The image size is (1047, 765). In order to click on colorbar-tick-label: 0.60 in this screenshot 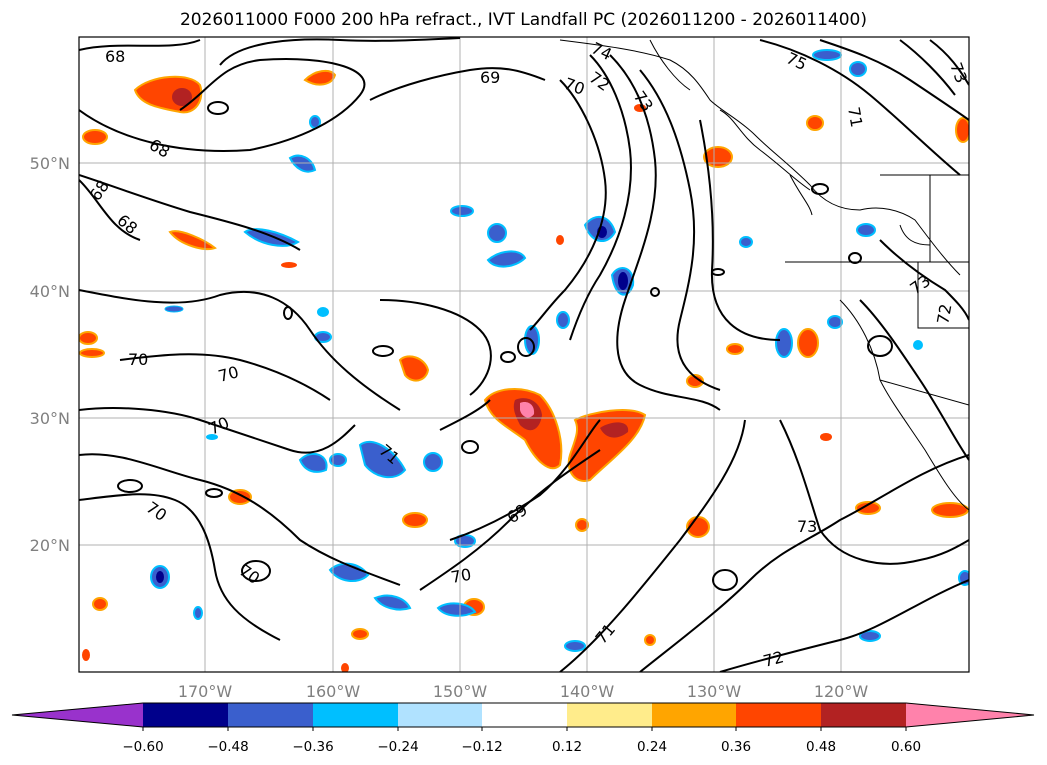, I will do `click(906, 747)`.